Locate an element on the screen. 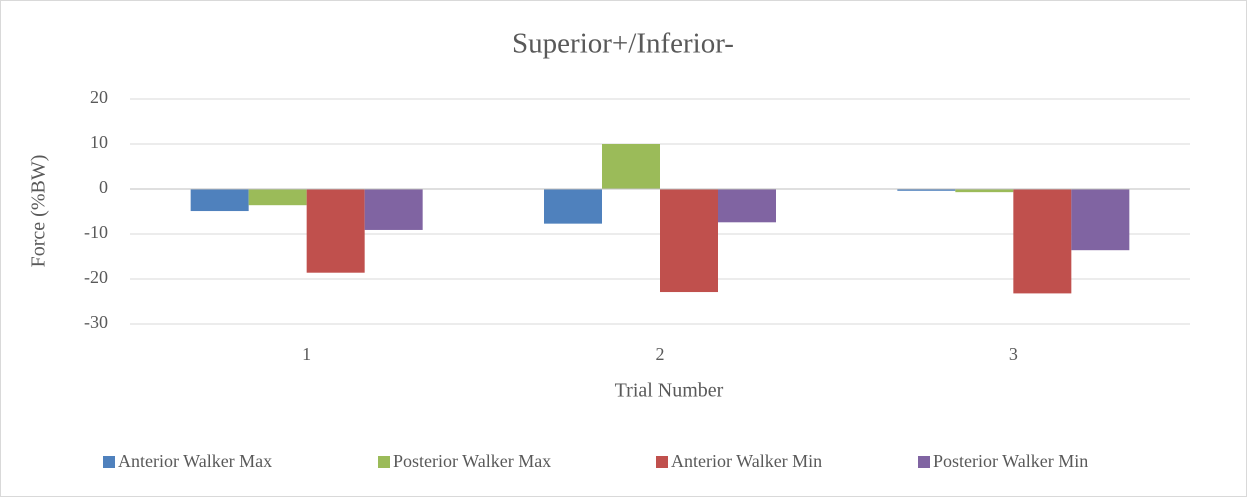  y-tick-label: -20 is located at coordinates (96, 277).